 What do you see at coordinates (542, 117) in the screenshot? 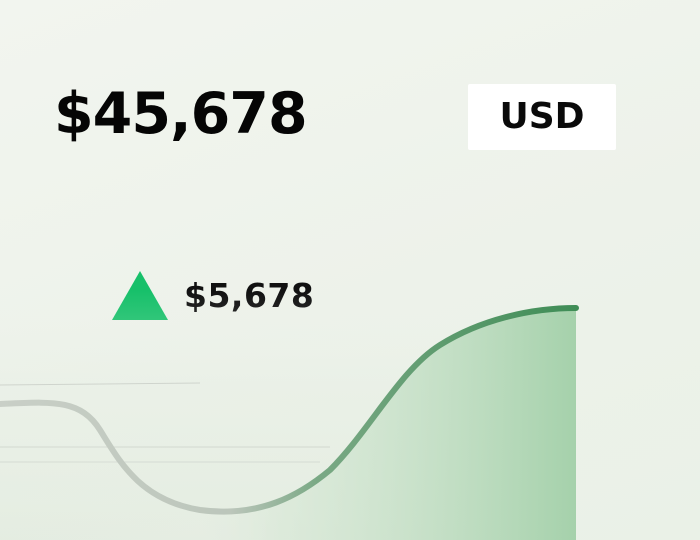
I see `currency-selector-button: USD` at bounding box center [542, 117].